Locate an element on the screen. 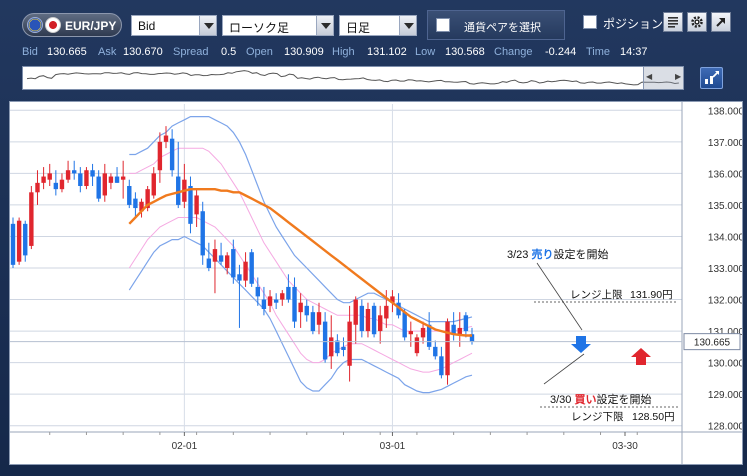 This screenshot has height=476, width=747. popout-button is located at coordinates (721, 22).